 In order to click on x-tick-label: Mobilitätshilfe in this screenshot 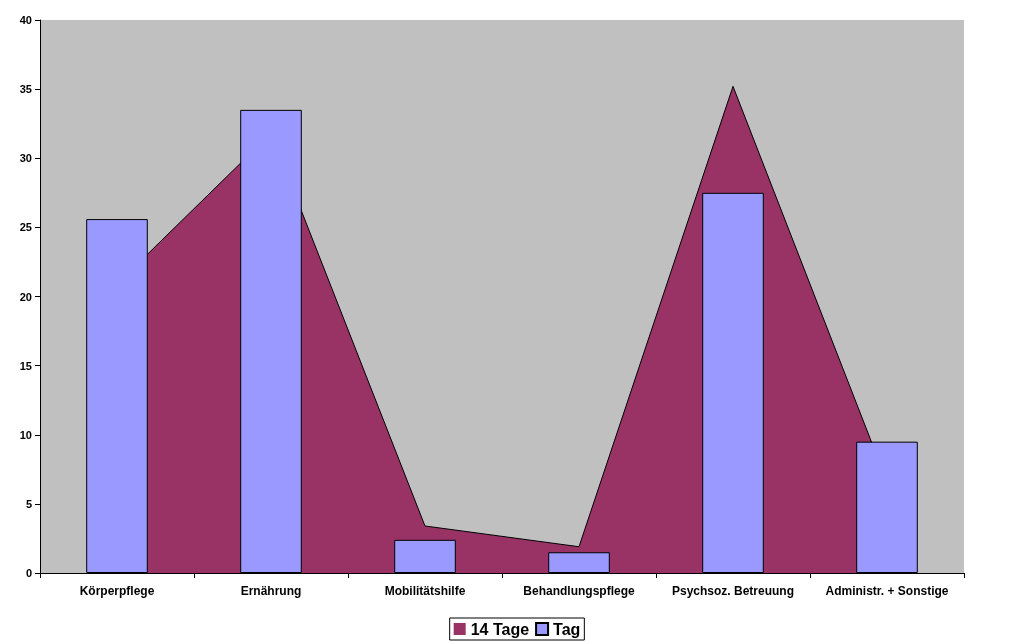, I will do `click(425, 591)`.